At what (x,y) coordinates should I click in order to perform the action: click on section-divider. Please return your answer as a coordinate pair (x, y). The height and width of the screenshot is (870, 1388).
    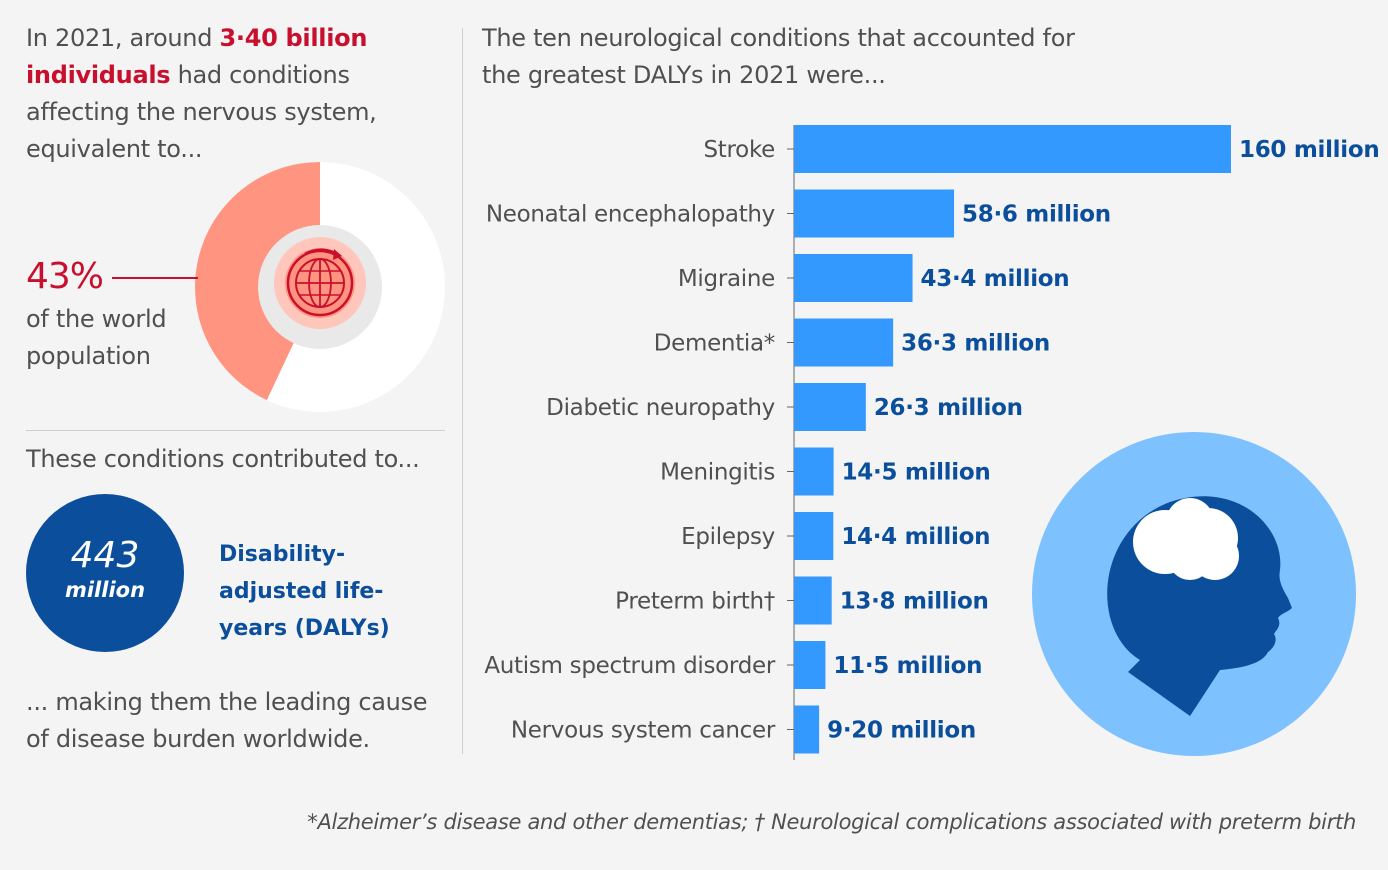
    Looking at the image, I should click on (235, 430).